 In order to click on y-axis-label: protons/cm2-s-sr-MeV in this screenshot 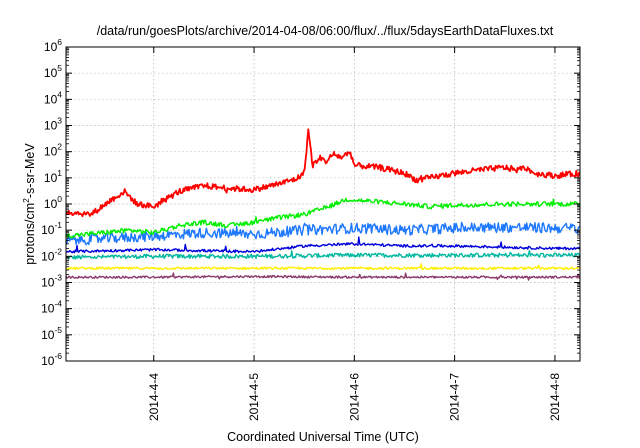, I will do `click(29, 204)`.